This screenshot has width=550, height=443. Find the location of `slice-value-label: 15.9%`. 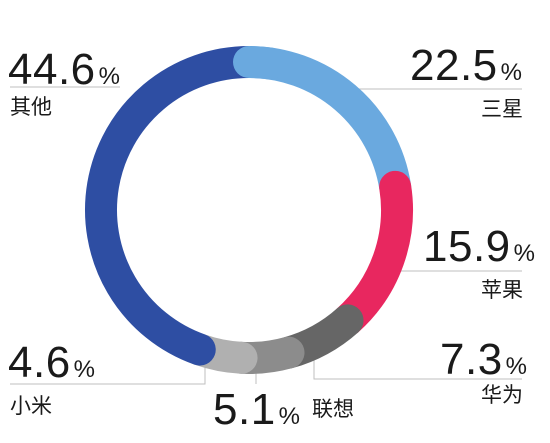

slice-value-label: 15.9% is located at coordinates (479, 247).